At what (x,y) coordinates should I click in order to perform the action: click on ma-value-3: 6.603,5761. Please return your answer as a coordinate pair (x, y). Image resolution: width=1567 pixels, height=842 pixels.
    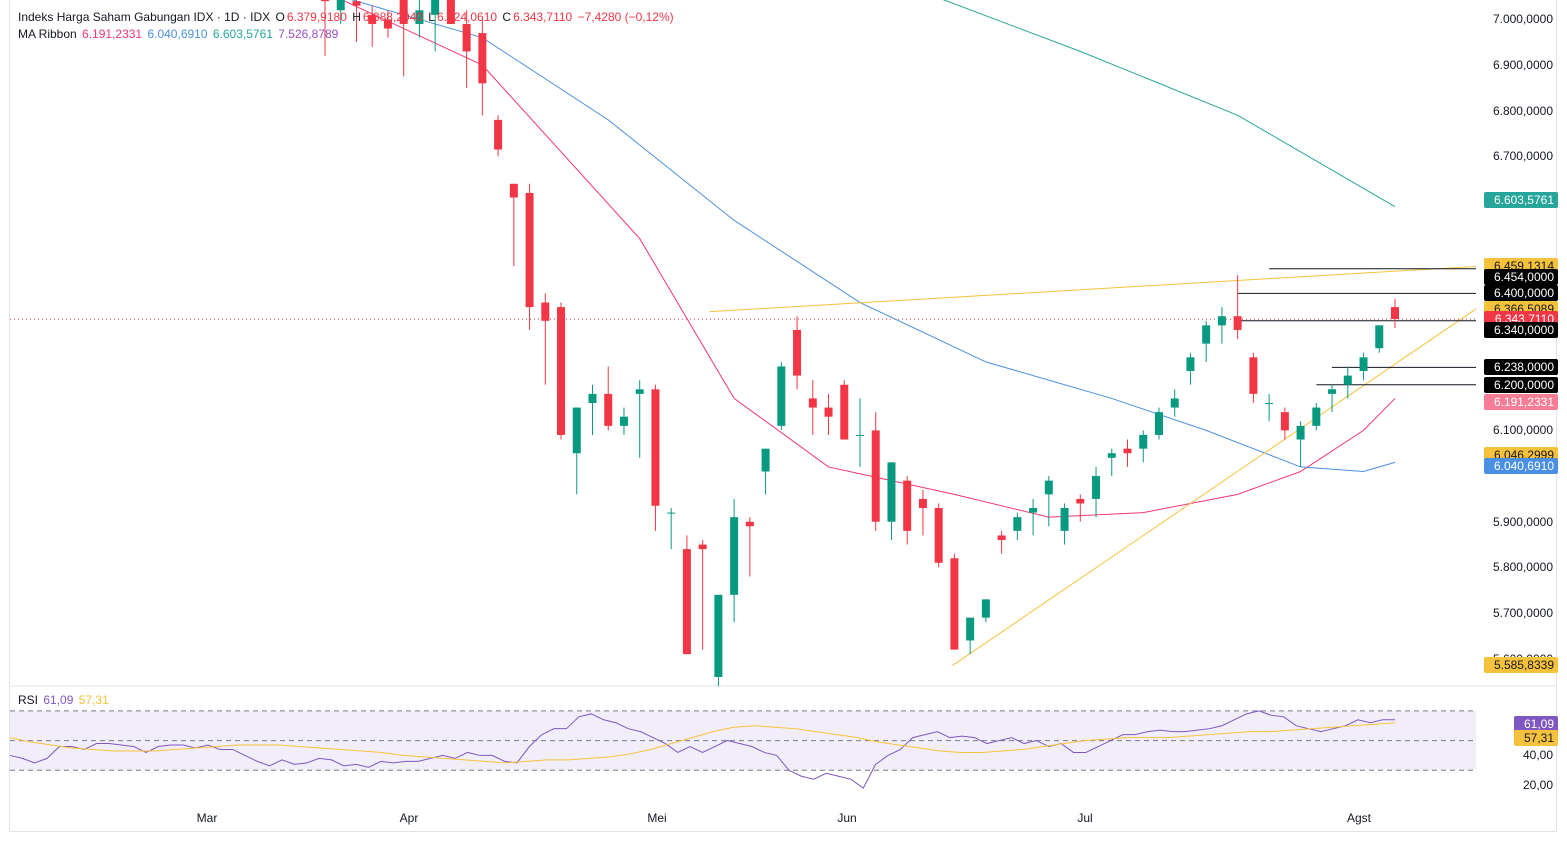
    Looking at the image, I should click on (242, 34).